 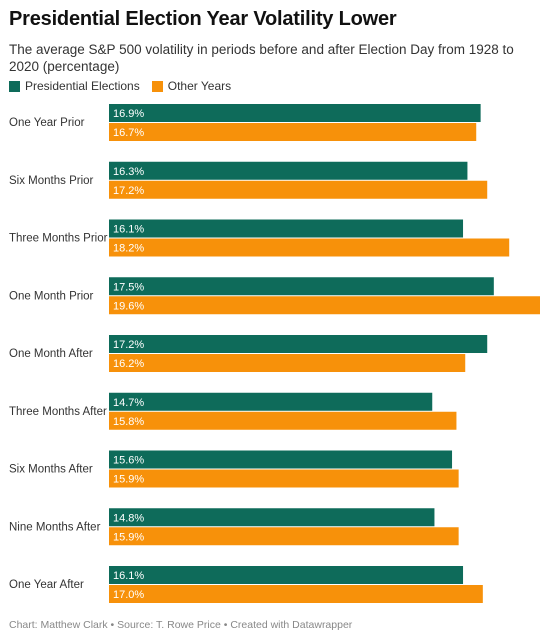 What do you see at coordinates (157, 86) in the screenshot?
I see `legend-swatch-other` at bounding box center [157, 86].